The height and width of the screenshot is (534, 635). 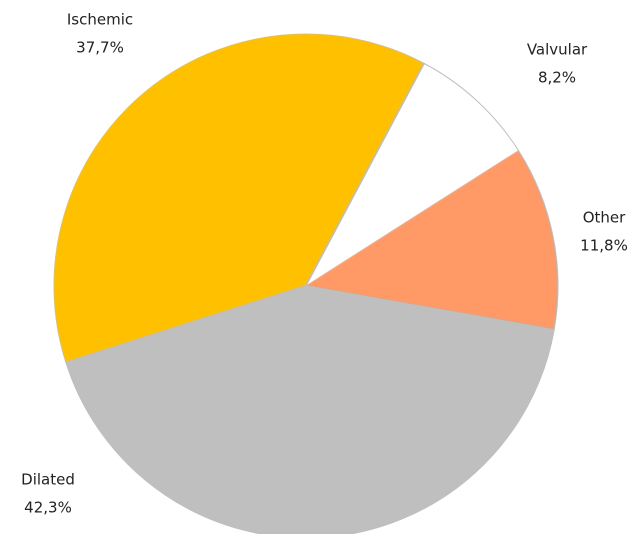 I want to click on slice-value-label: 11,8%, so click(x=604, y=246).